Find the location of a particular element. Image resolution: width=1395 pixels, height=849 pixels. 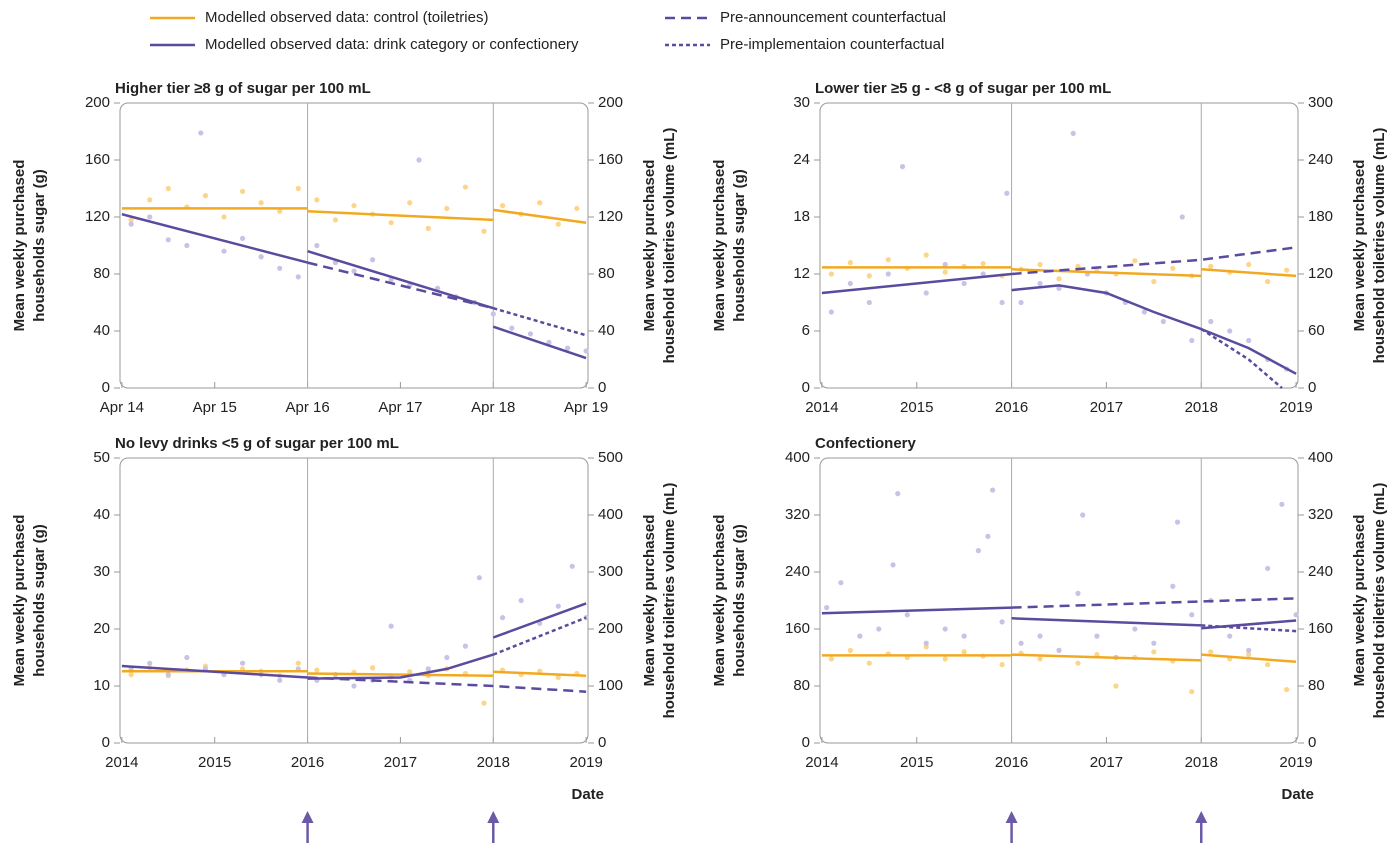

y2-tick-label: 240 is located at coordinates (1320, 159).